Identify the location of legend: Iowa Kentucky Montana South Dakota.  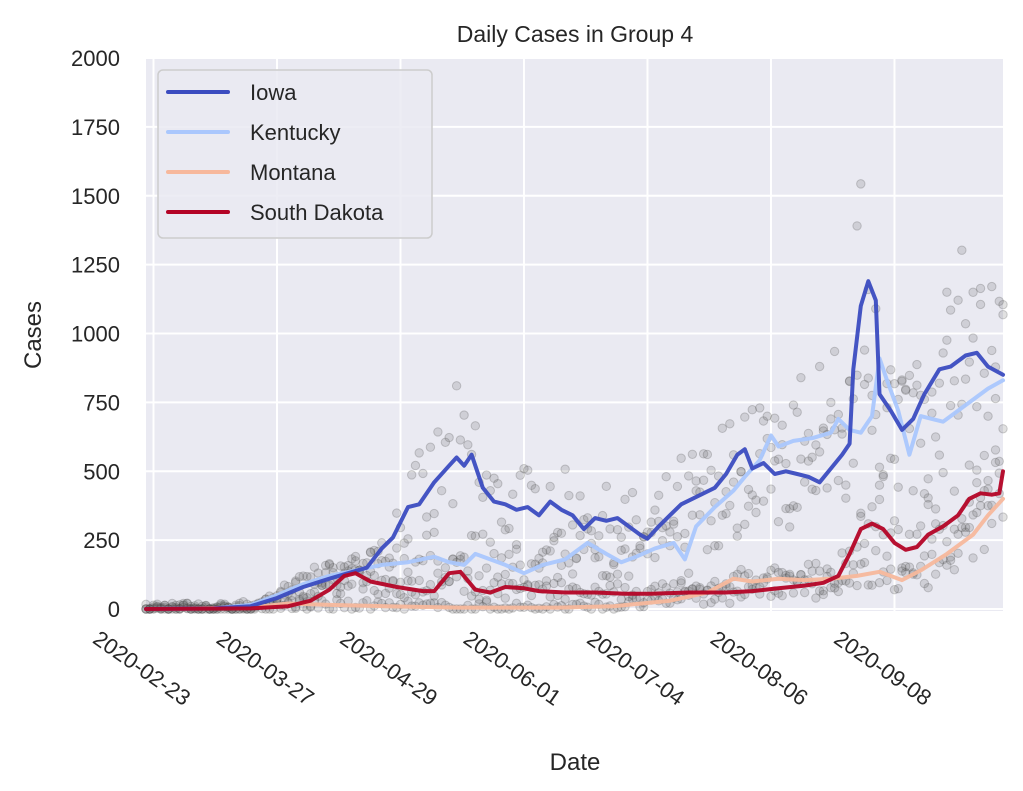
(295, 154).